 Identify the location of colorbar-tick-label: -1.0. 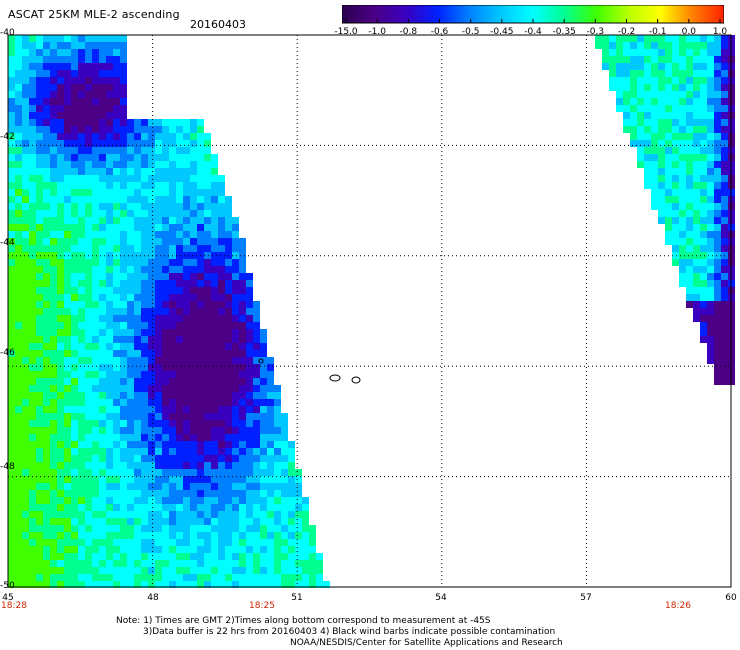
(377, 32).